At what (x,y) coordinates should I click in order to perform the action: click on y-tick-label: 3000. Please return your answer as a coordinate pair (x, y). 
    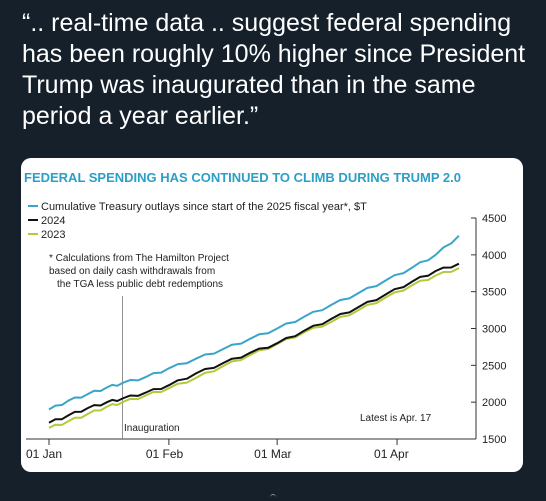
    Looking at the image, I should click on (494, 330).